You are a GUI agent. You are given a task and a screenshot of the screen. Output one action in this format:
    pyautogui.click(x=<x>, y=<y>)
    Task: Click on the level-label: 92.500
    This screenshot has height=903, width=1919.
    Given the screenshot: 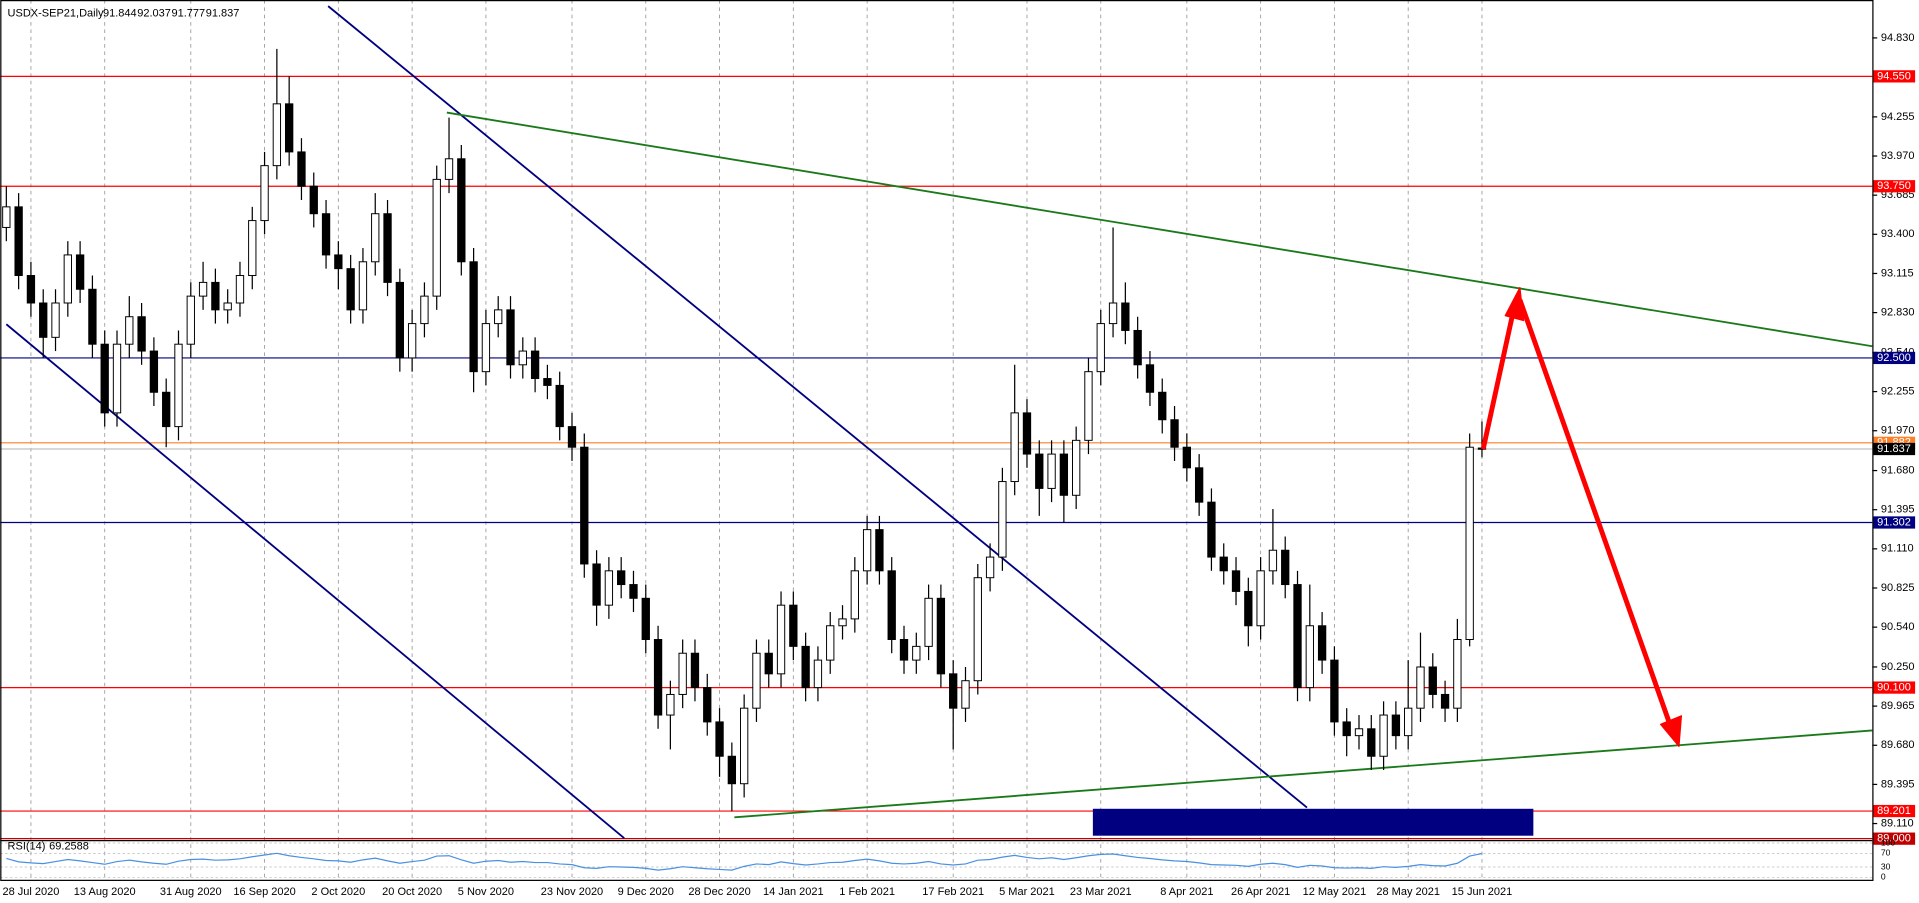 What is the action you would take?
    pyautogui.click(x=1894, y=358)
    